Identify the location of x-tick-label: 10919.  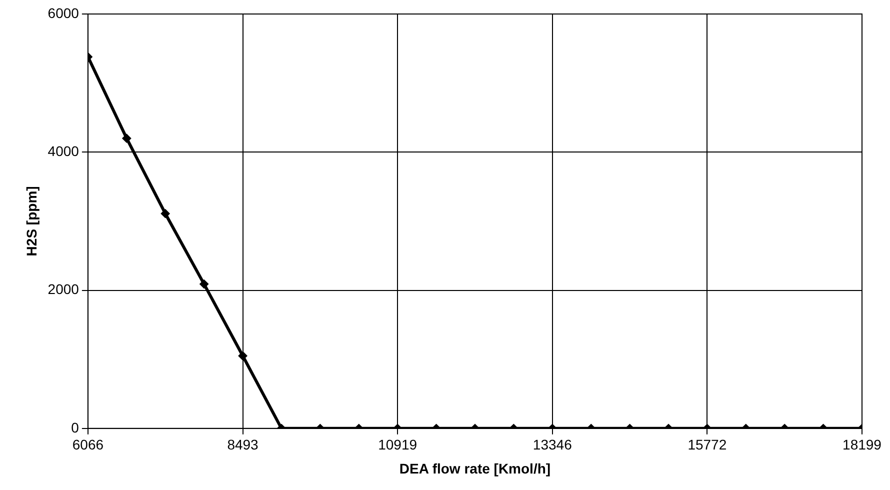
(398, 444).